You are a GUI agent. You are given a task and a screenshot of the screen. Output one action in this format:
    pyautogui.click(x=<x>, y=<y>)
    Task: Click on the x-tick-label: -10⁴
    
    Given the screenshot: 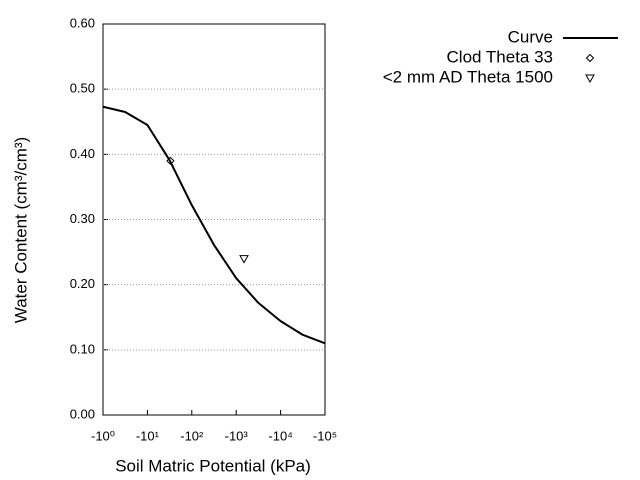 What is the action you would take?
    pyautogui.click(x=280, y=435)
    